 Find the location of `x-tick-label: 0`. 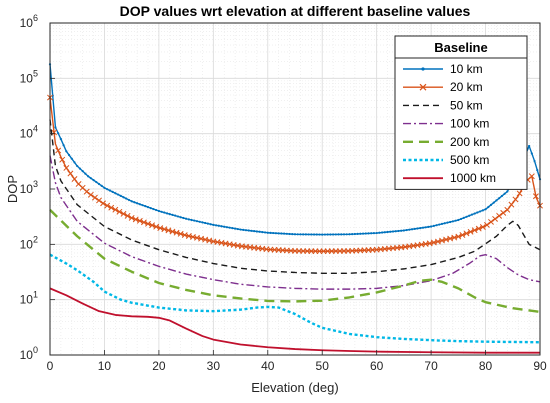

x-tick-label: 0 is located at coordinates (50, 366).